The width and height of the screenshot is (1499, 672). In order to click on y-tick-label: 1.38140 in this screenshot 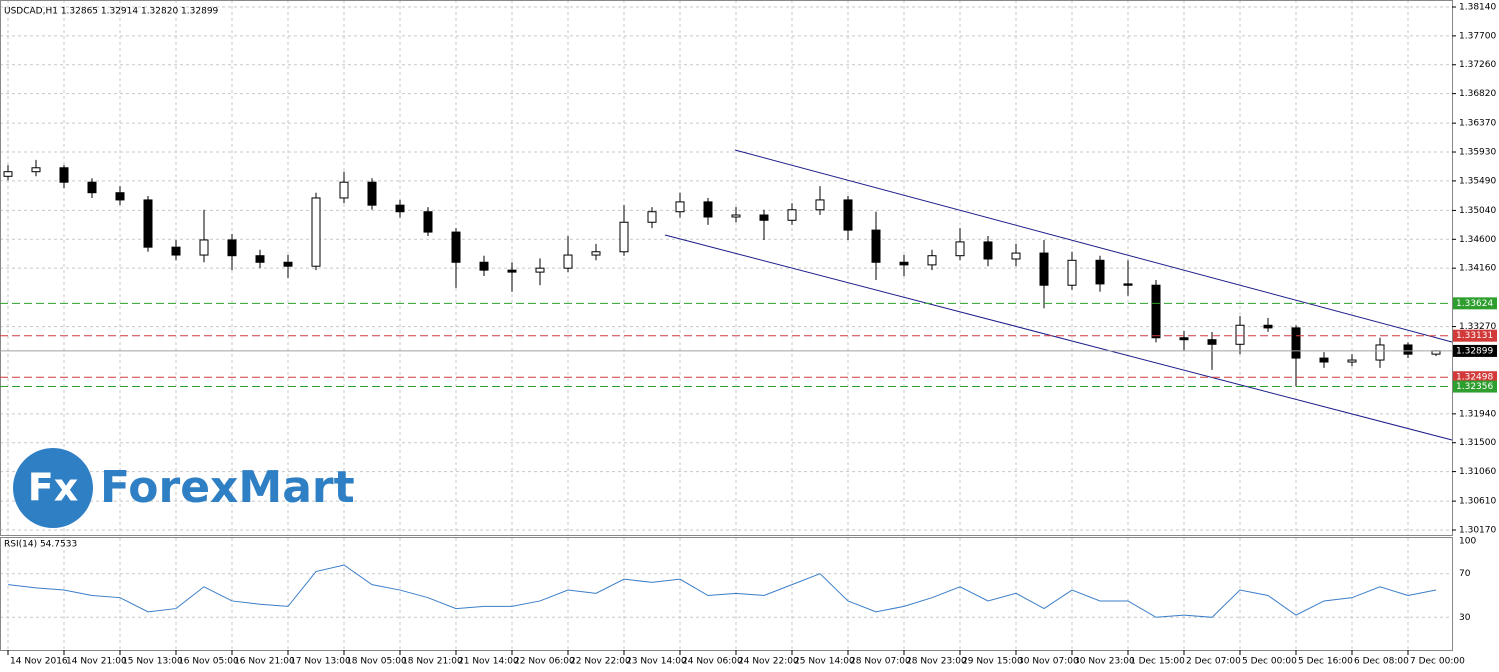, I will do `click(1477, 8)`.